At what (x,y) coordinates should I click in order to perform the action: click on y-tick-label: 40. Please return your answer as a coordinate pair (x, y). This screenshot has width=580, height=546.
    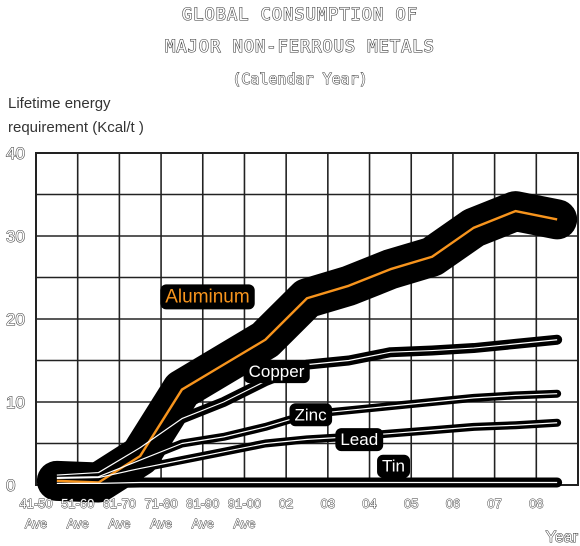
    Looking at the image, I should click on (15, 153).